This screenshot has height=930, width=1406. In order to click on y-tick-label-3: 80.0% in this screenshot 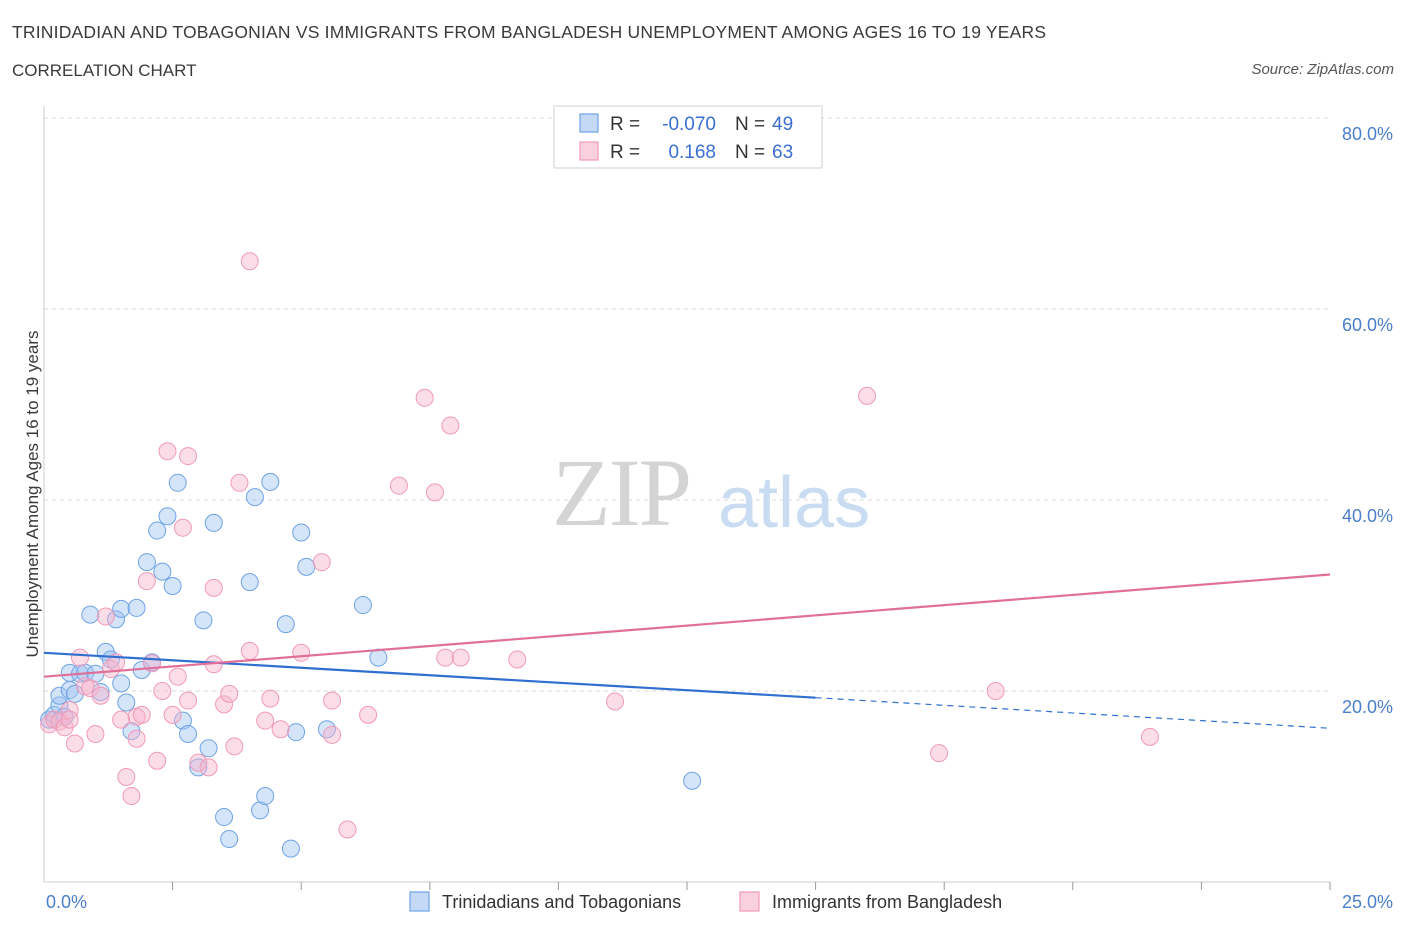, I will do `click(1367, 134)`.